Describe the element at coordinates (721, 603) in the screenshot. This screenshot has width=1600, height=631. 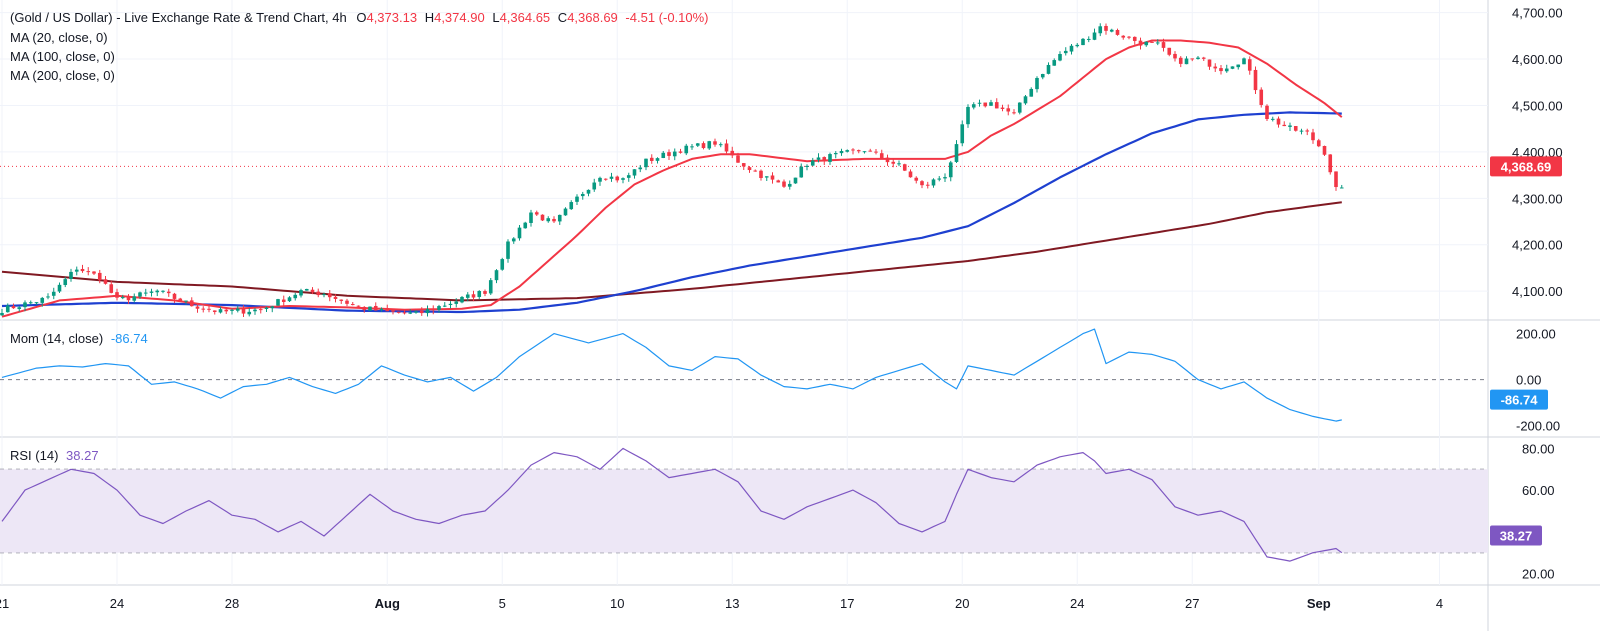
I see `time-axis: 21 24 28 Aug 5 10 13 17 20 24 27 Sep 4` at that location.